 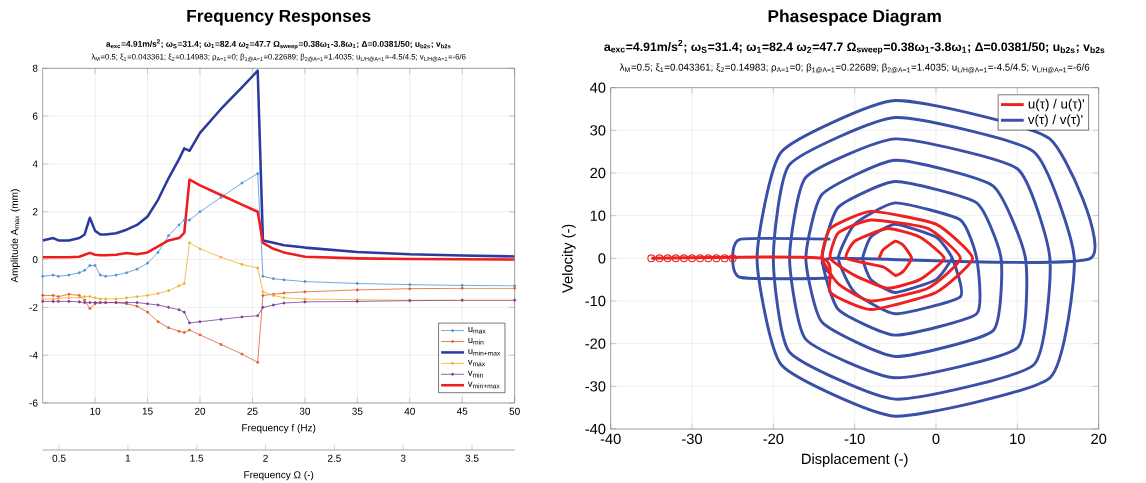 I want to click on x2-axis-title: Frequency Ω (-), so click(x=279, y=475).